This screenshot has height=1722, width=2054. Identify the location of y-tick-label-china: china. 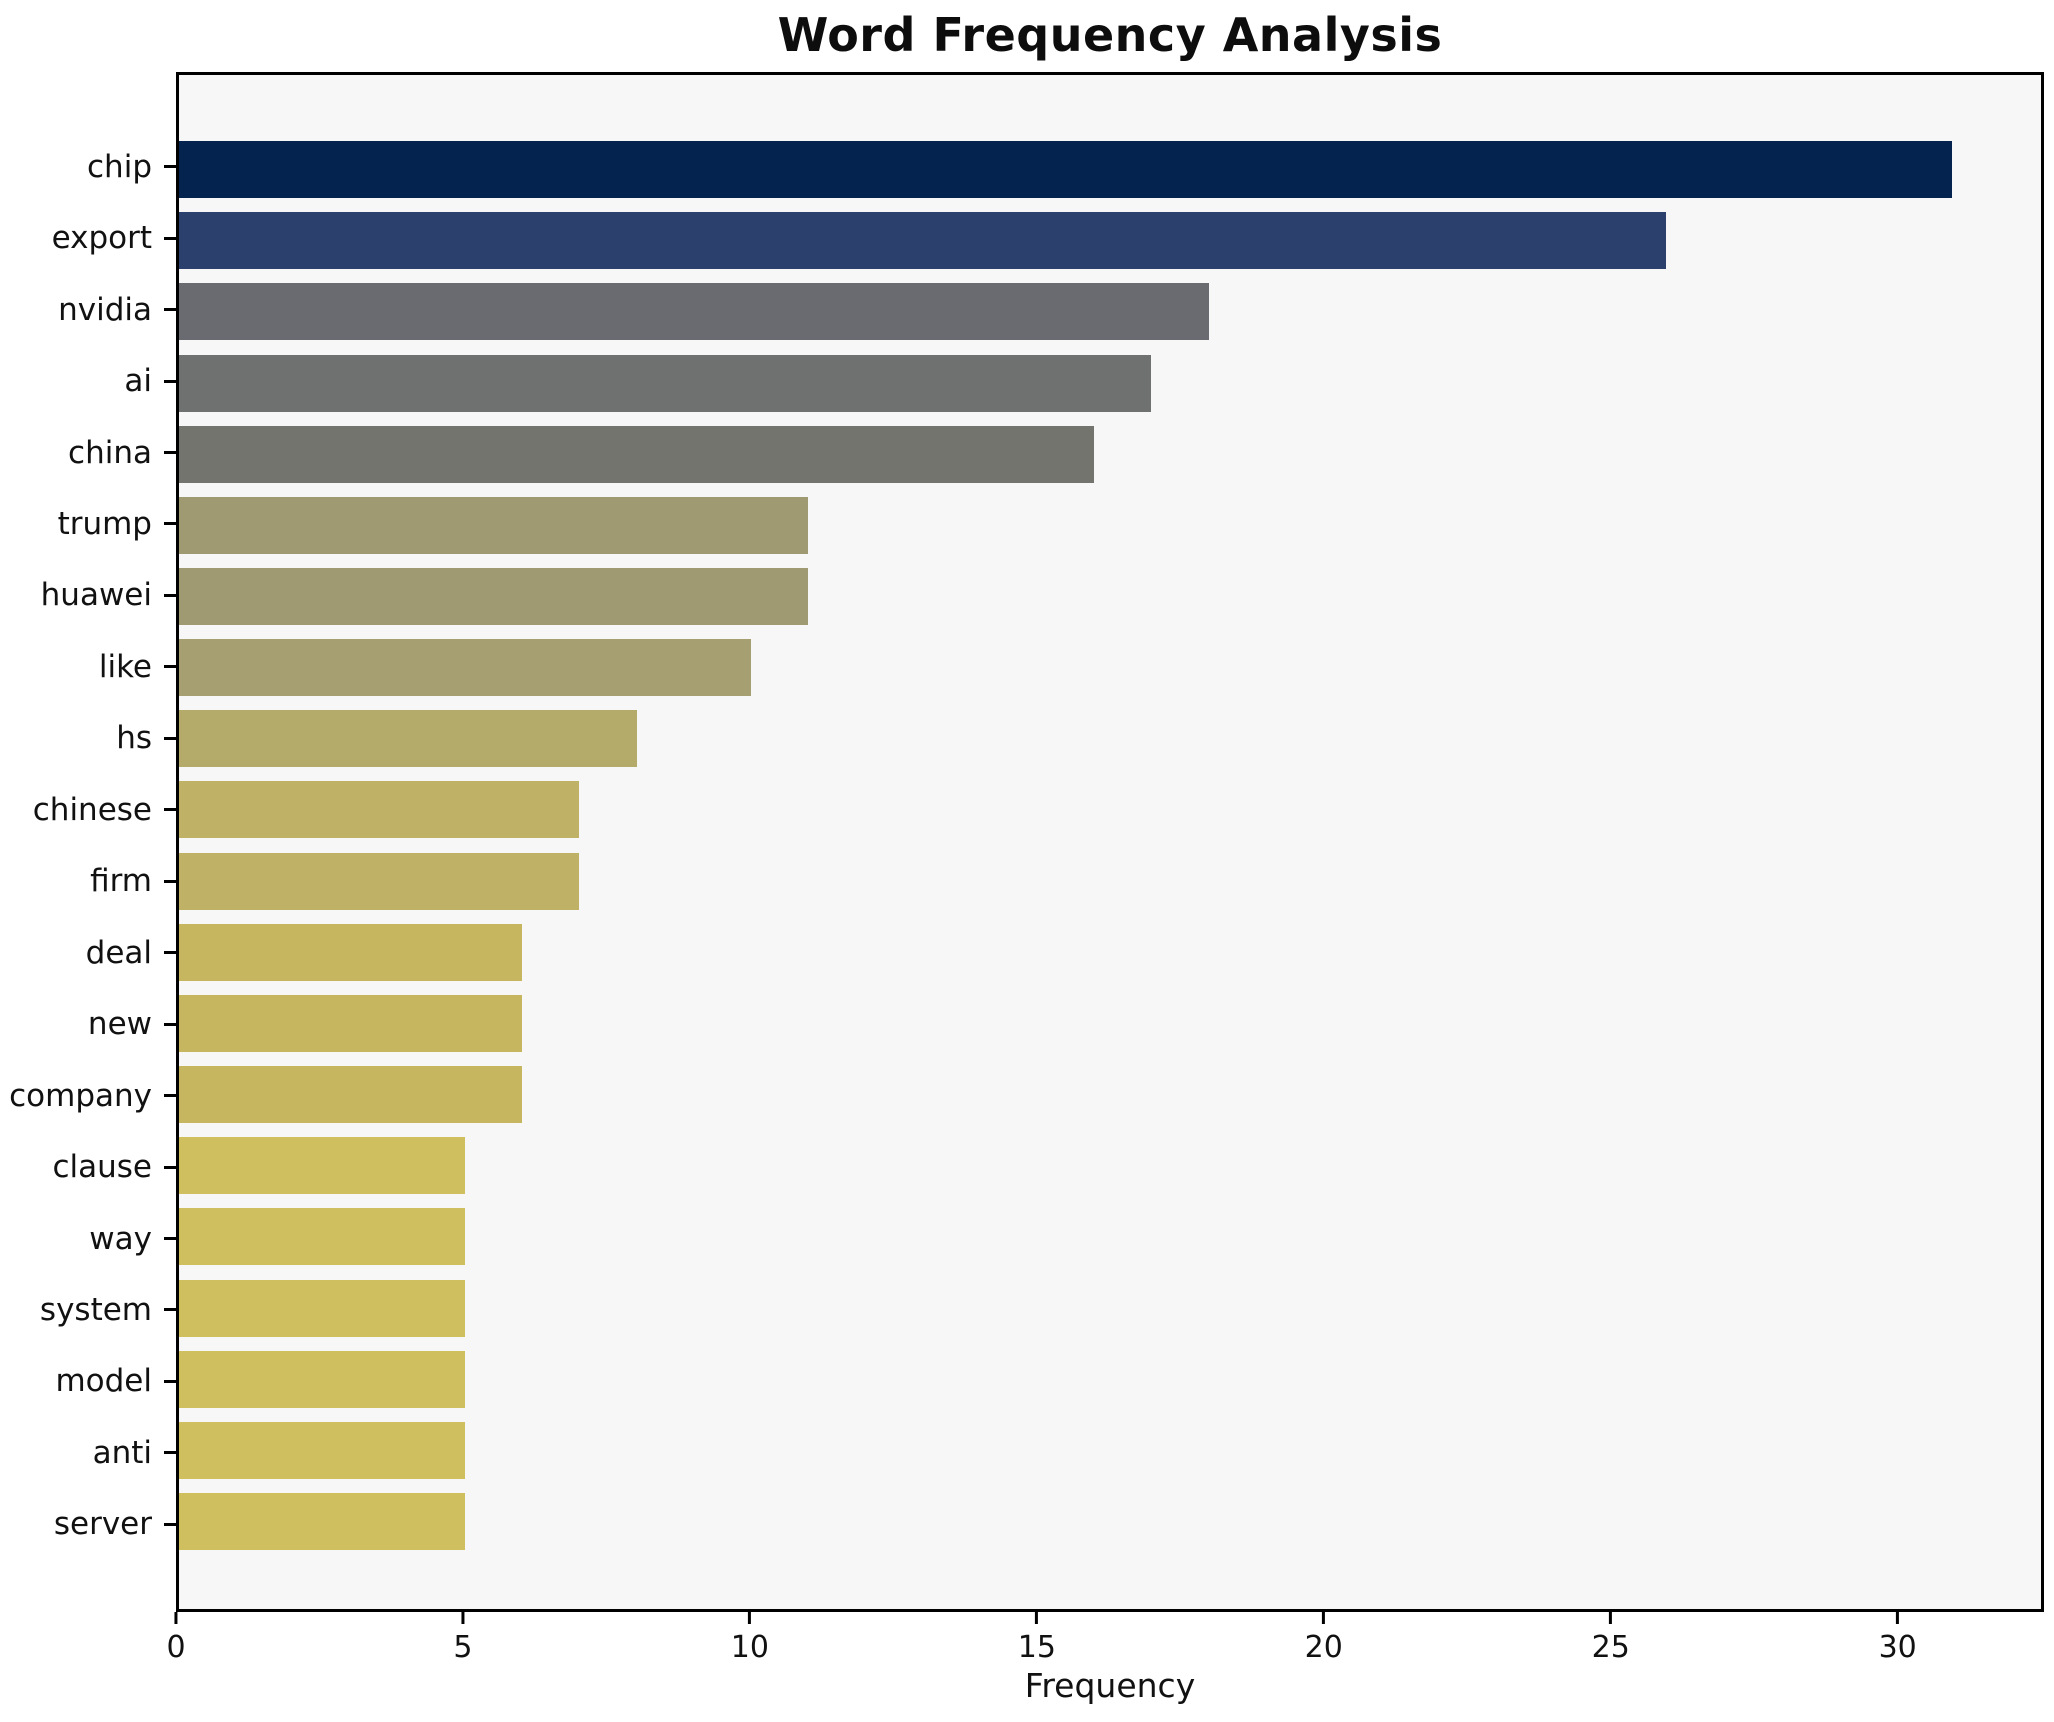
(110, 452).